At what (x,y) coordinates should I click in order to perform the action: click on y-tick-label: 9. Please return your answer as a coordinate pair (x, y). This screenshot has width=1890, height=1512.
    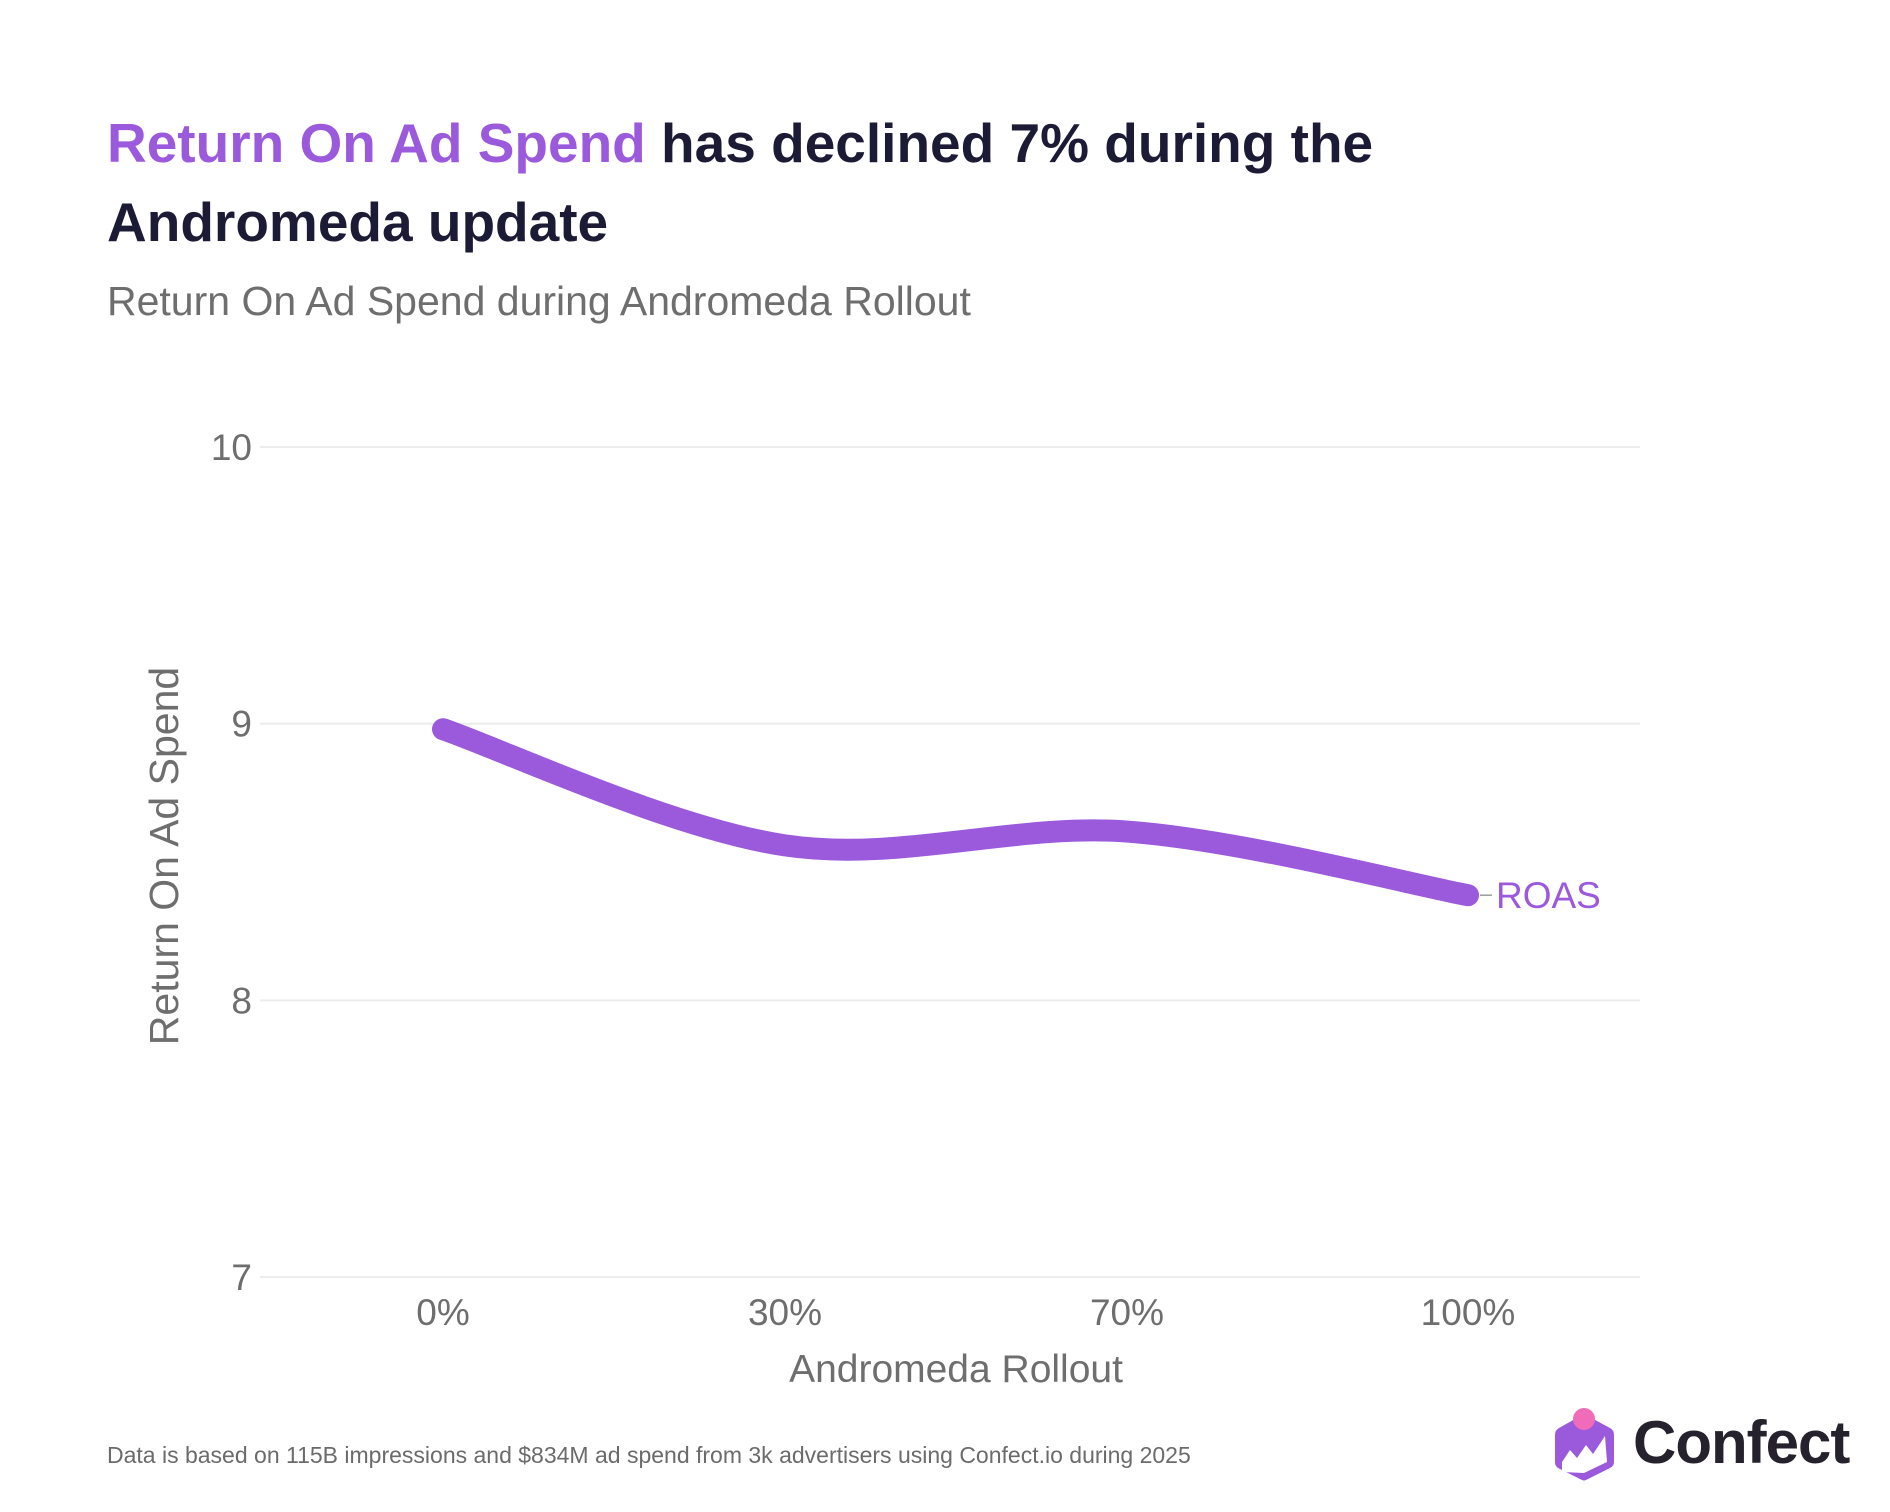
    Looking at the image, I should click on (241, 724).